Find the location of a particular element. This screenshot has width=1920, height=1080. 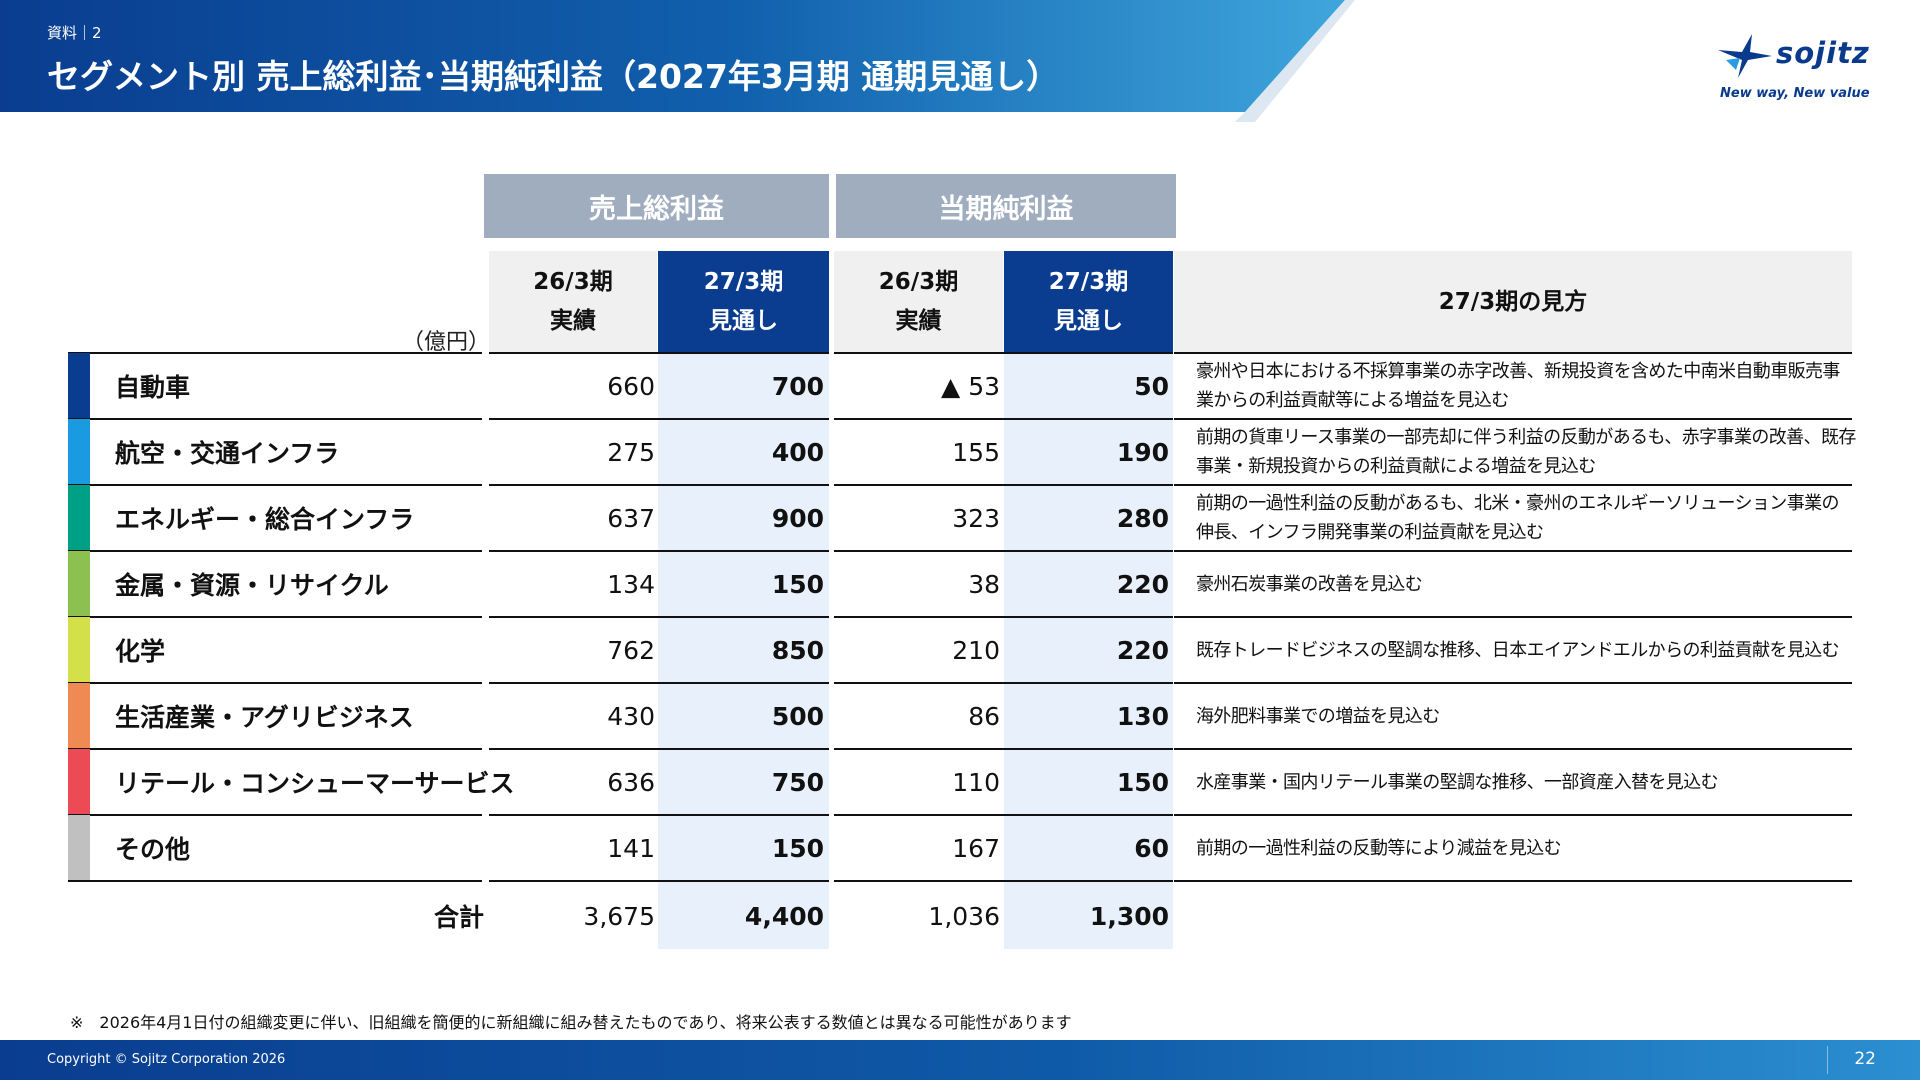

cell-ni-forecast: 280 is located at coordinates (1142, 518).